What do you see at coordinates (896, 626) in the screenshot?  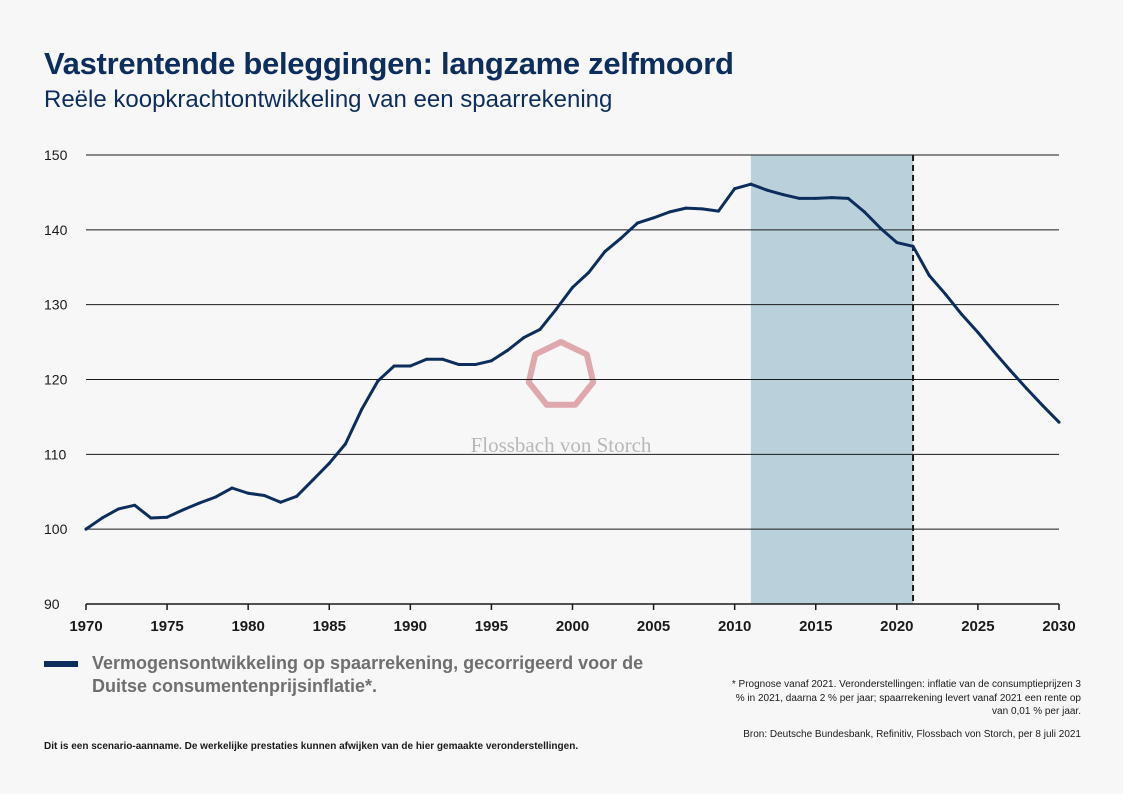 I see `x-tick-label: 2020` at bounding box center [896, 626].